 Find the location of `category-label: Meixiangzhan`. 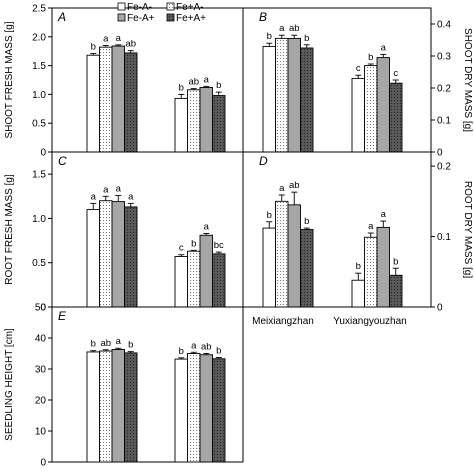

category-label: Meixiangzhan is located at coordinates (283, 321).